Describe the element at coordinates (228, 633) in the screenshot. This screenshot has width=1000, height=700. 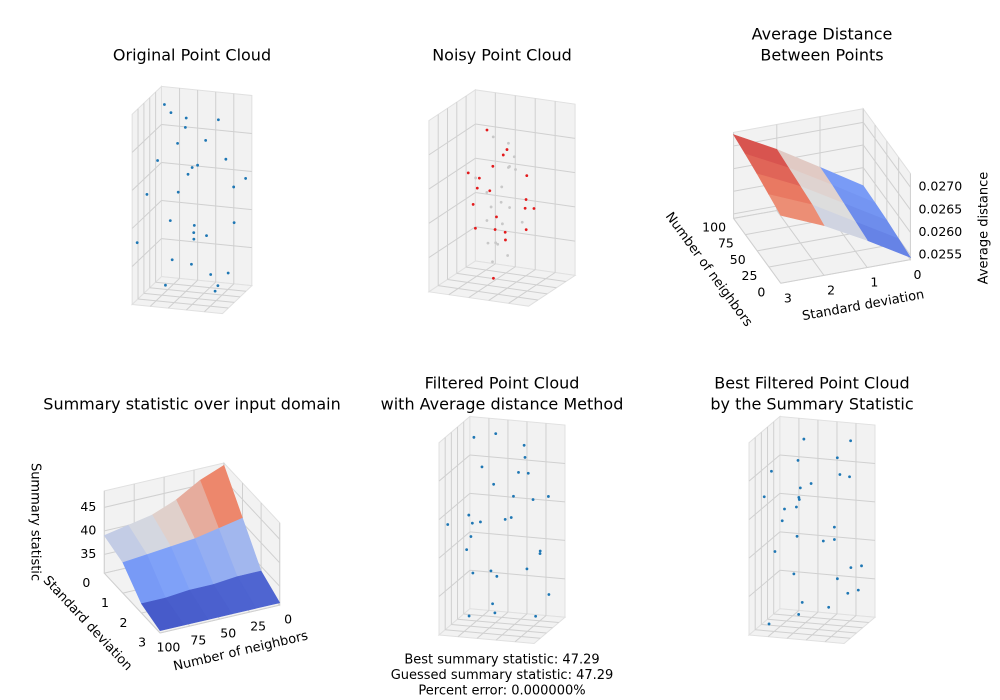
I see `x-tick-label: 50` at that location.